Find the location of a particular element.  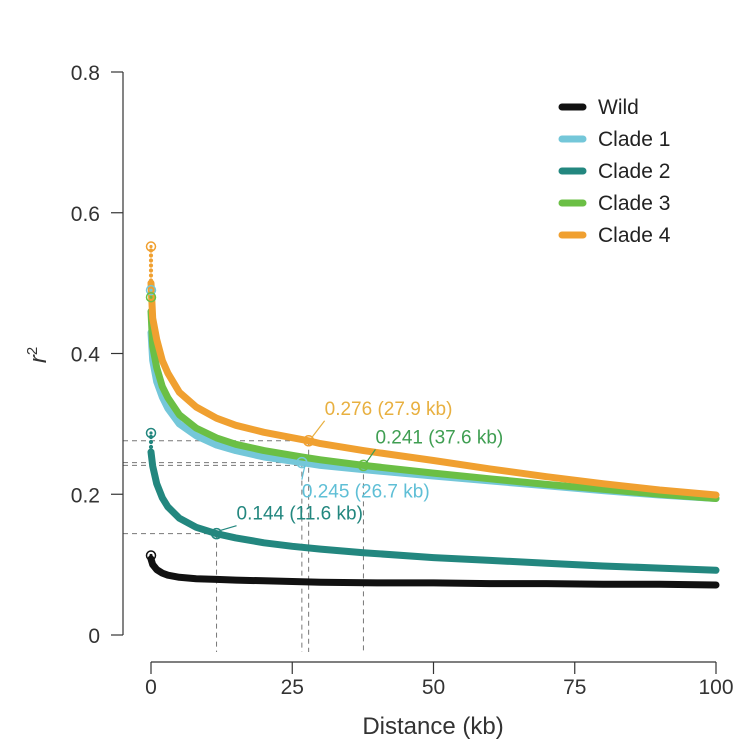

legend-item-wild: Wild is located at coordinates (598, 107).